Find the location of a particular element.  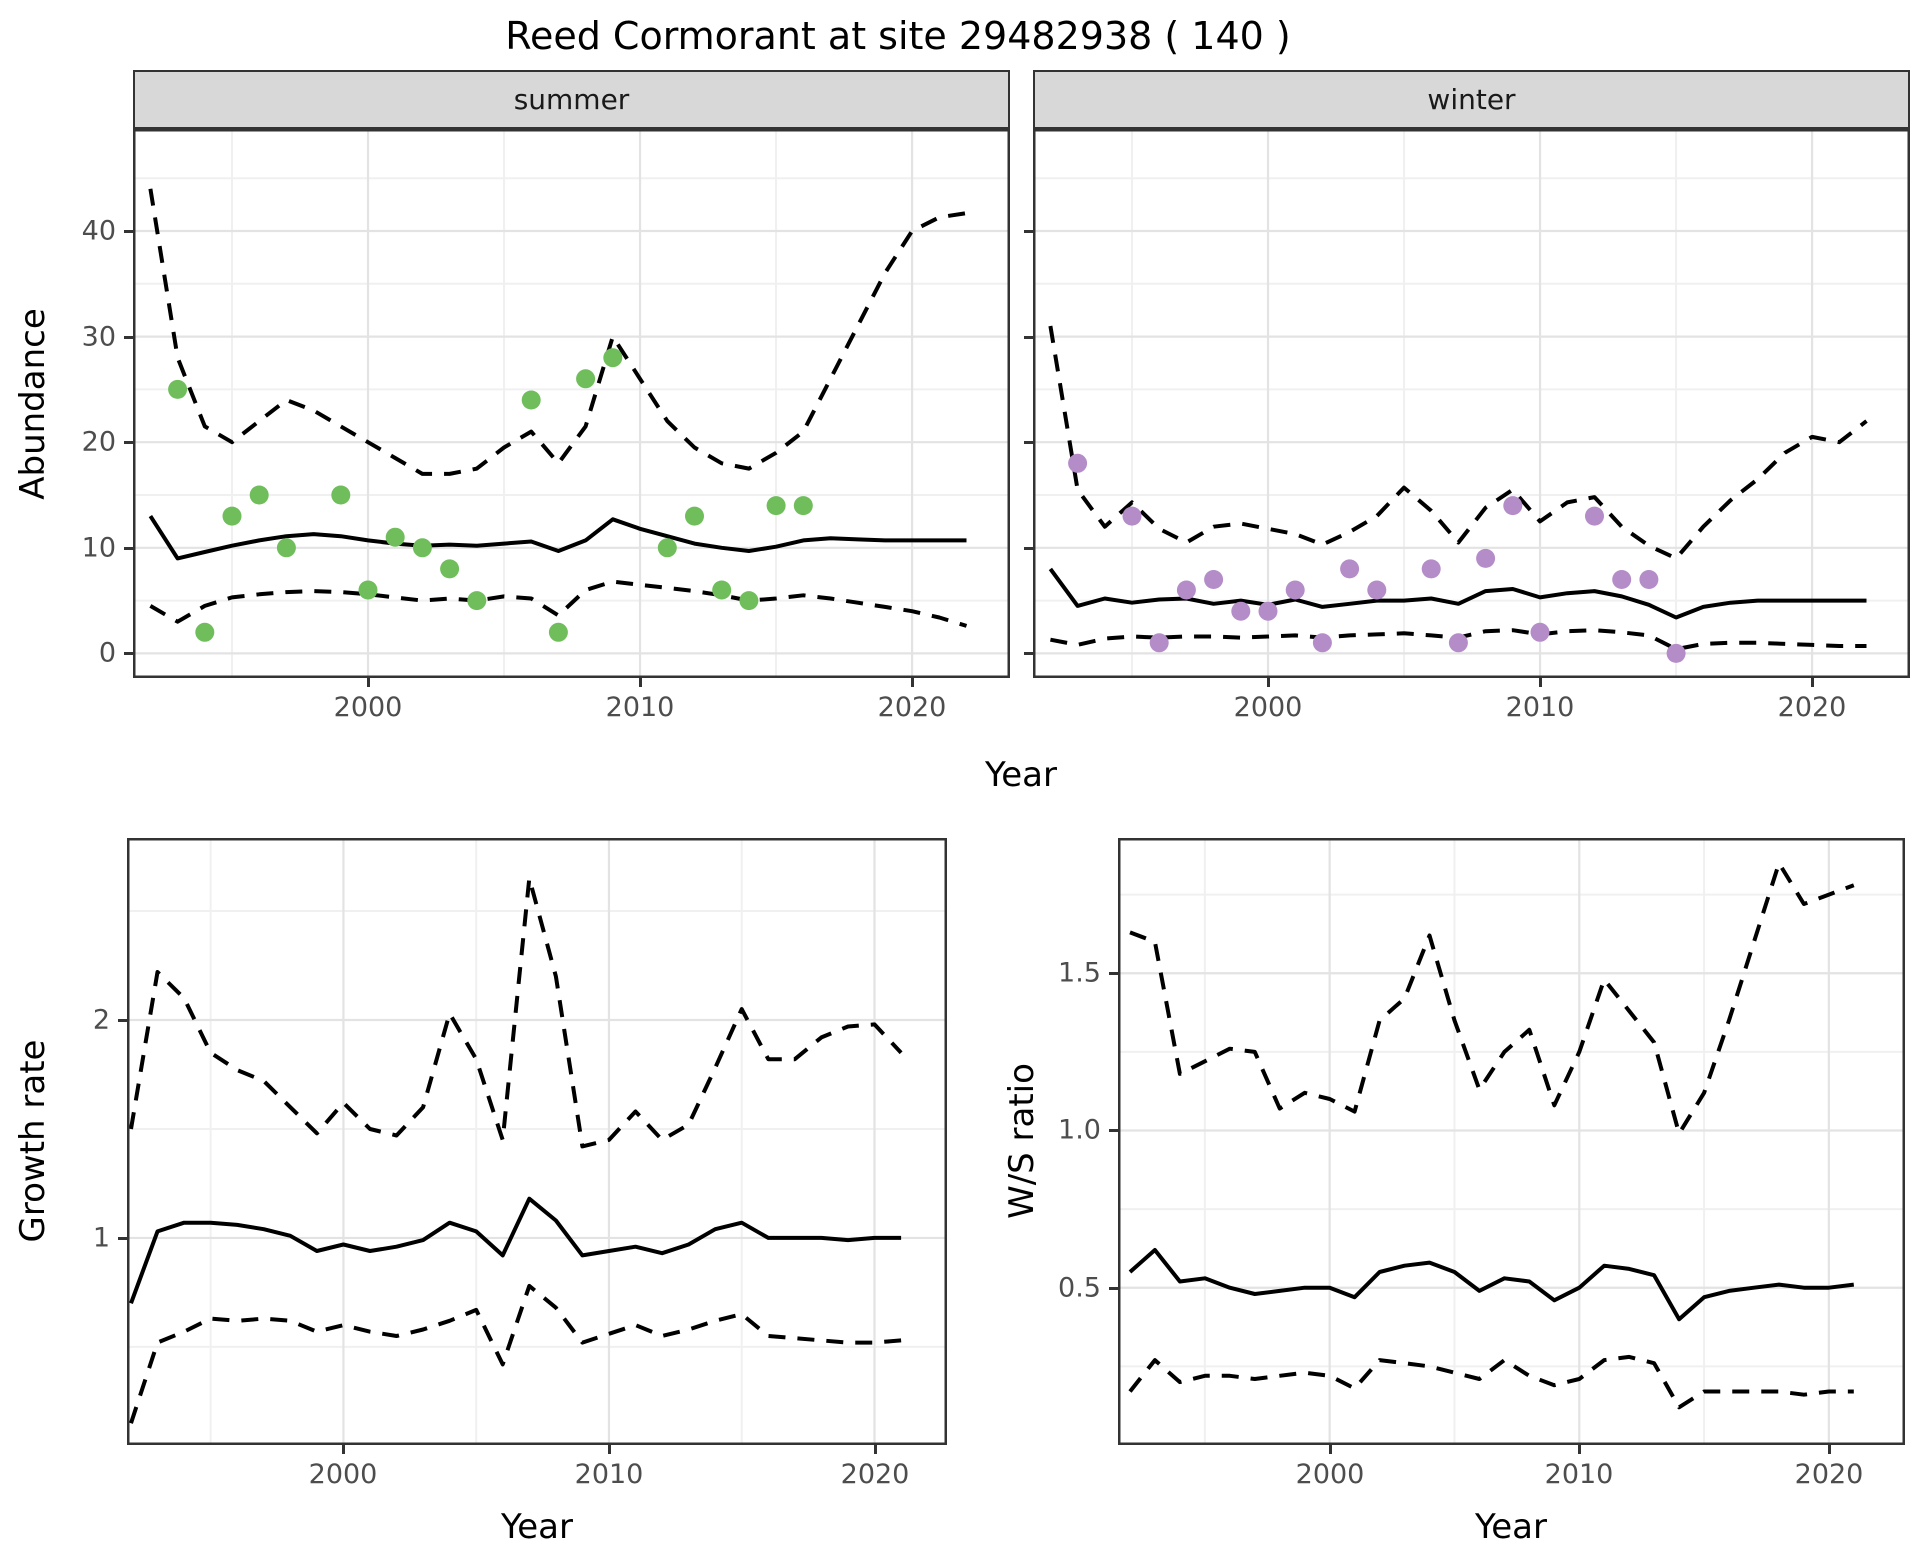

chart-title: Reed Cormorant at site 29482938 ( 140 ) is located at coordinates (898, 36).